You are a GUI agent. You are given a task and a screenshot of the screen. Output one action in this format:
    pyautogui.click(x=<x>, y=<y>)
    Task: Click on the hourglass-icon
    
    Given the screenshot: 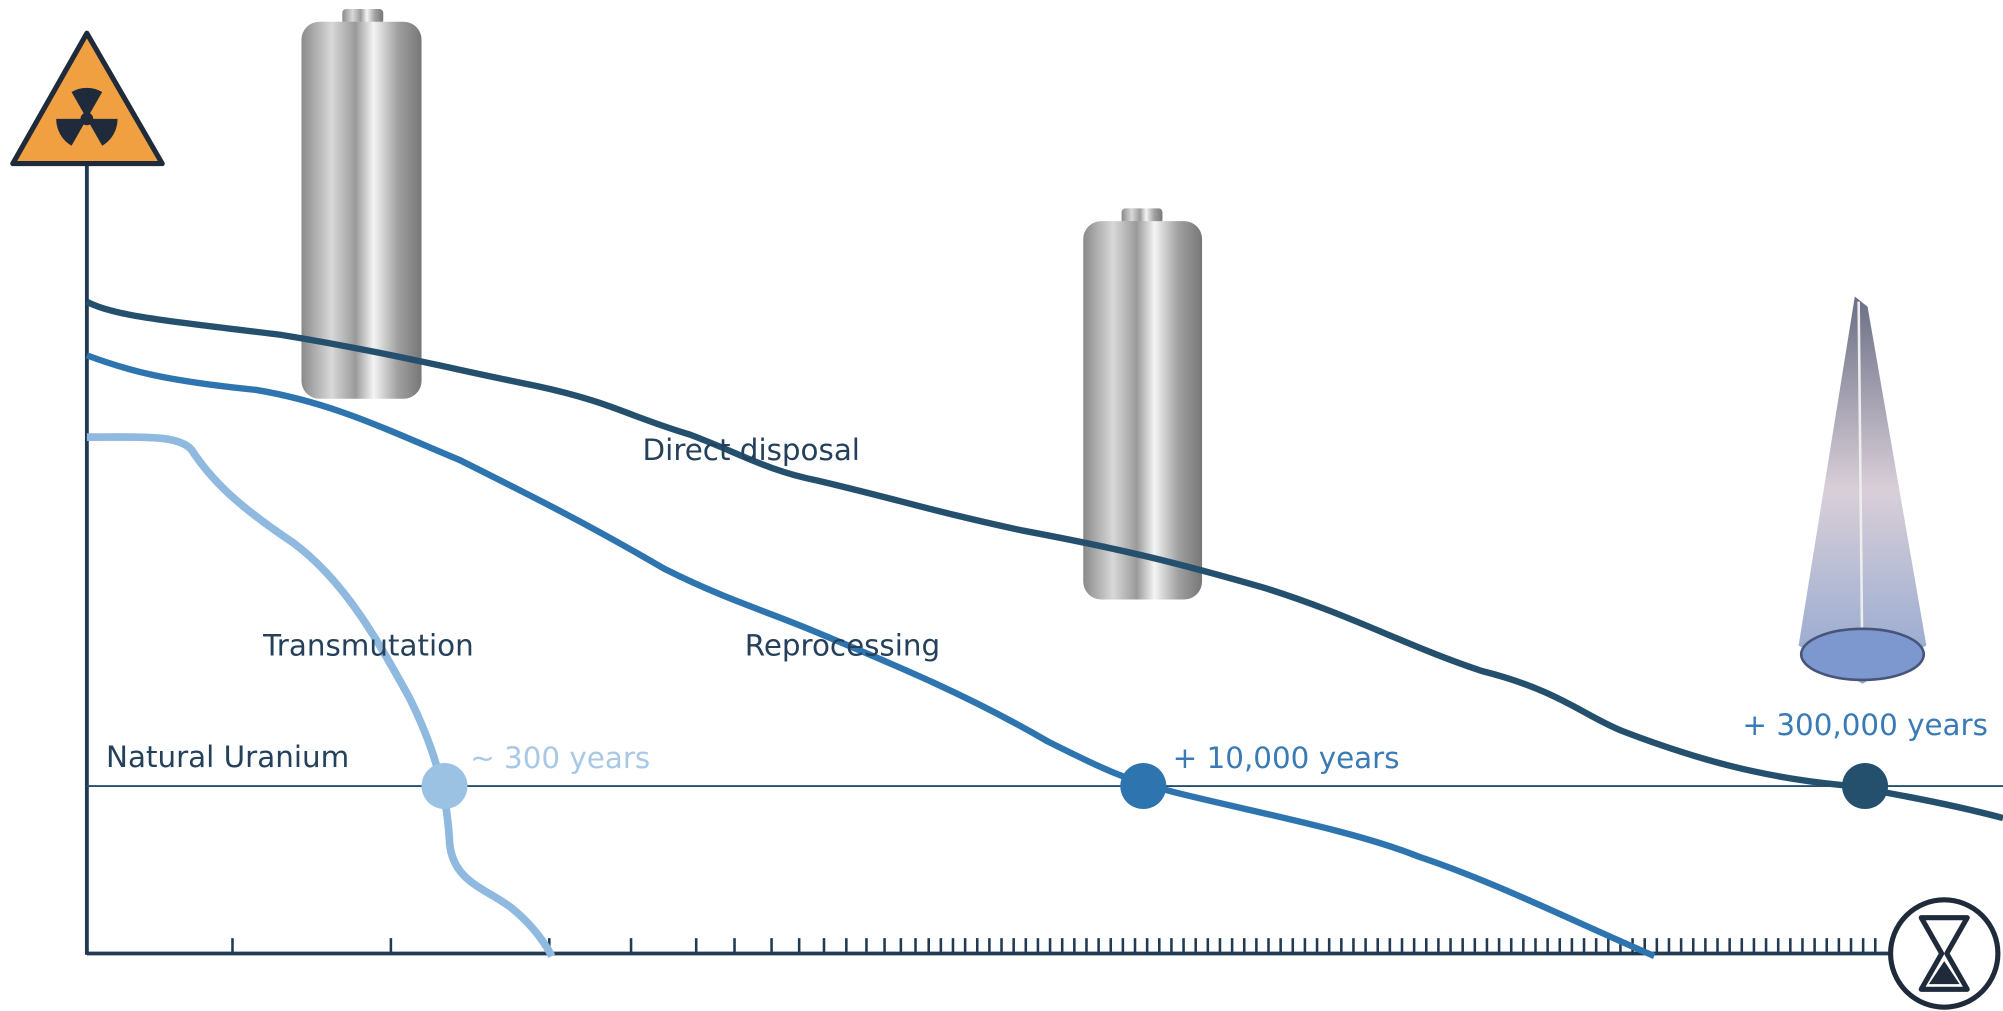 What is the action you would take?
    pyautogui.click(x=1944, y=953)
    